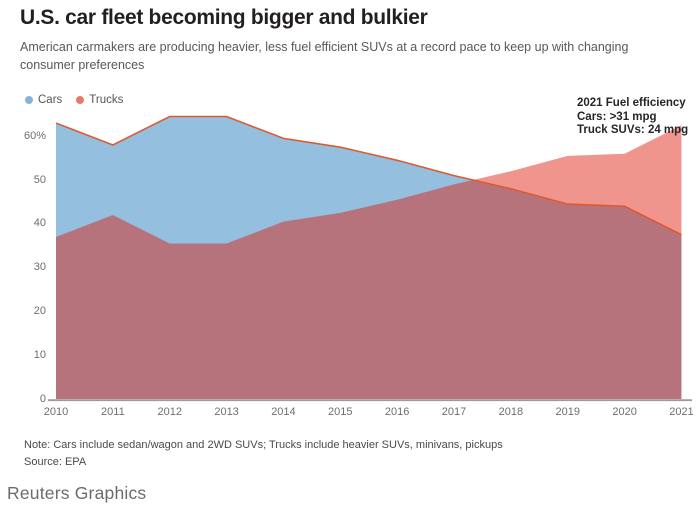 This screenshot has width=696, height=507. I want to click on x-tick-label: 2018, so click(511, 412).